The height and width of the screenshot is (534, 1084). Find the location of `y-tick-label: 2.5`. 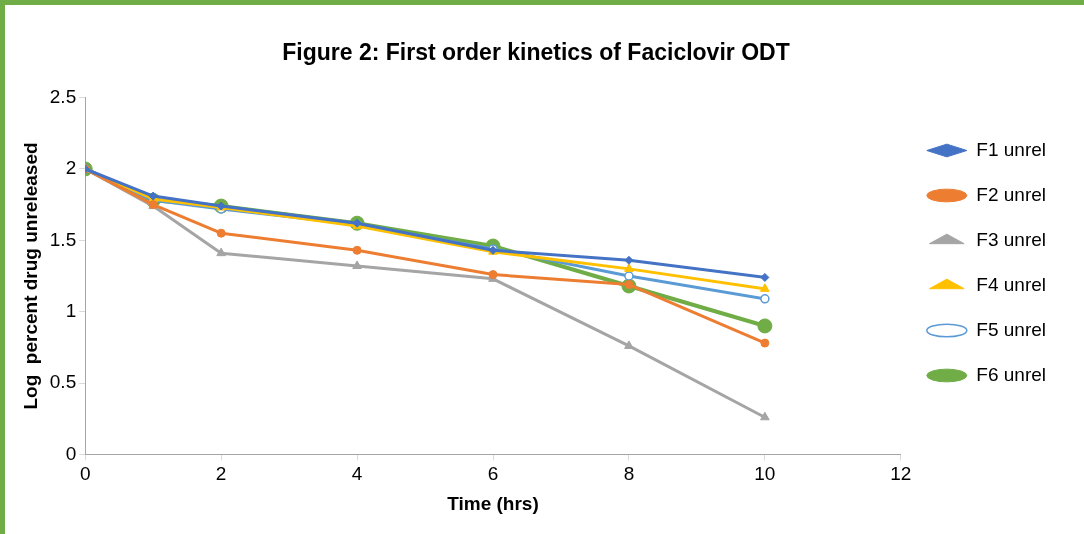

y-tick-label: 2.5 is located at coordinates (63, 96).